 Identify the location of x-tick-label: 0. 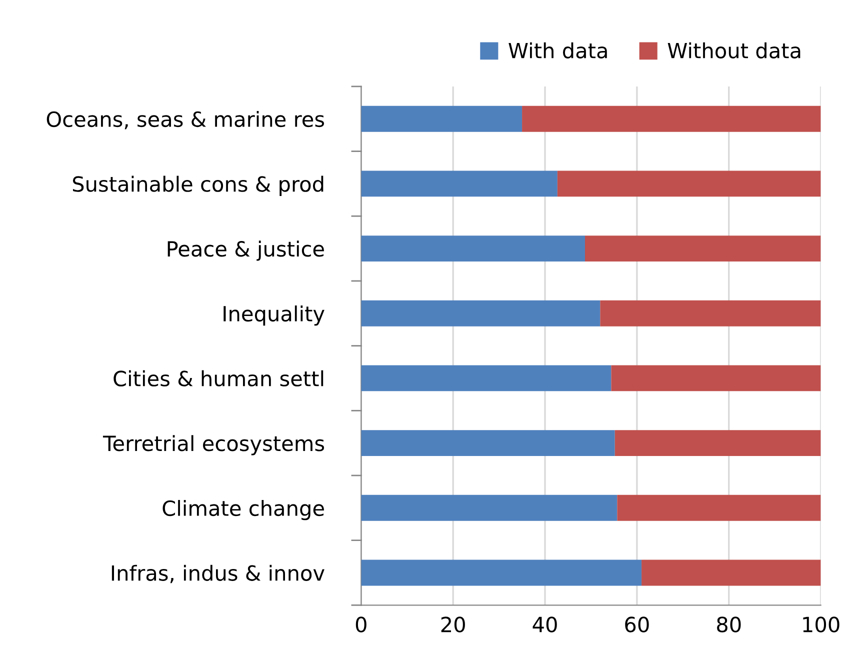
(361, 624).